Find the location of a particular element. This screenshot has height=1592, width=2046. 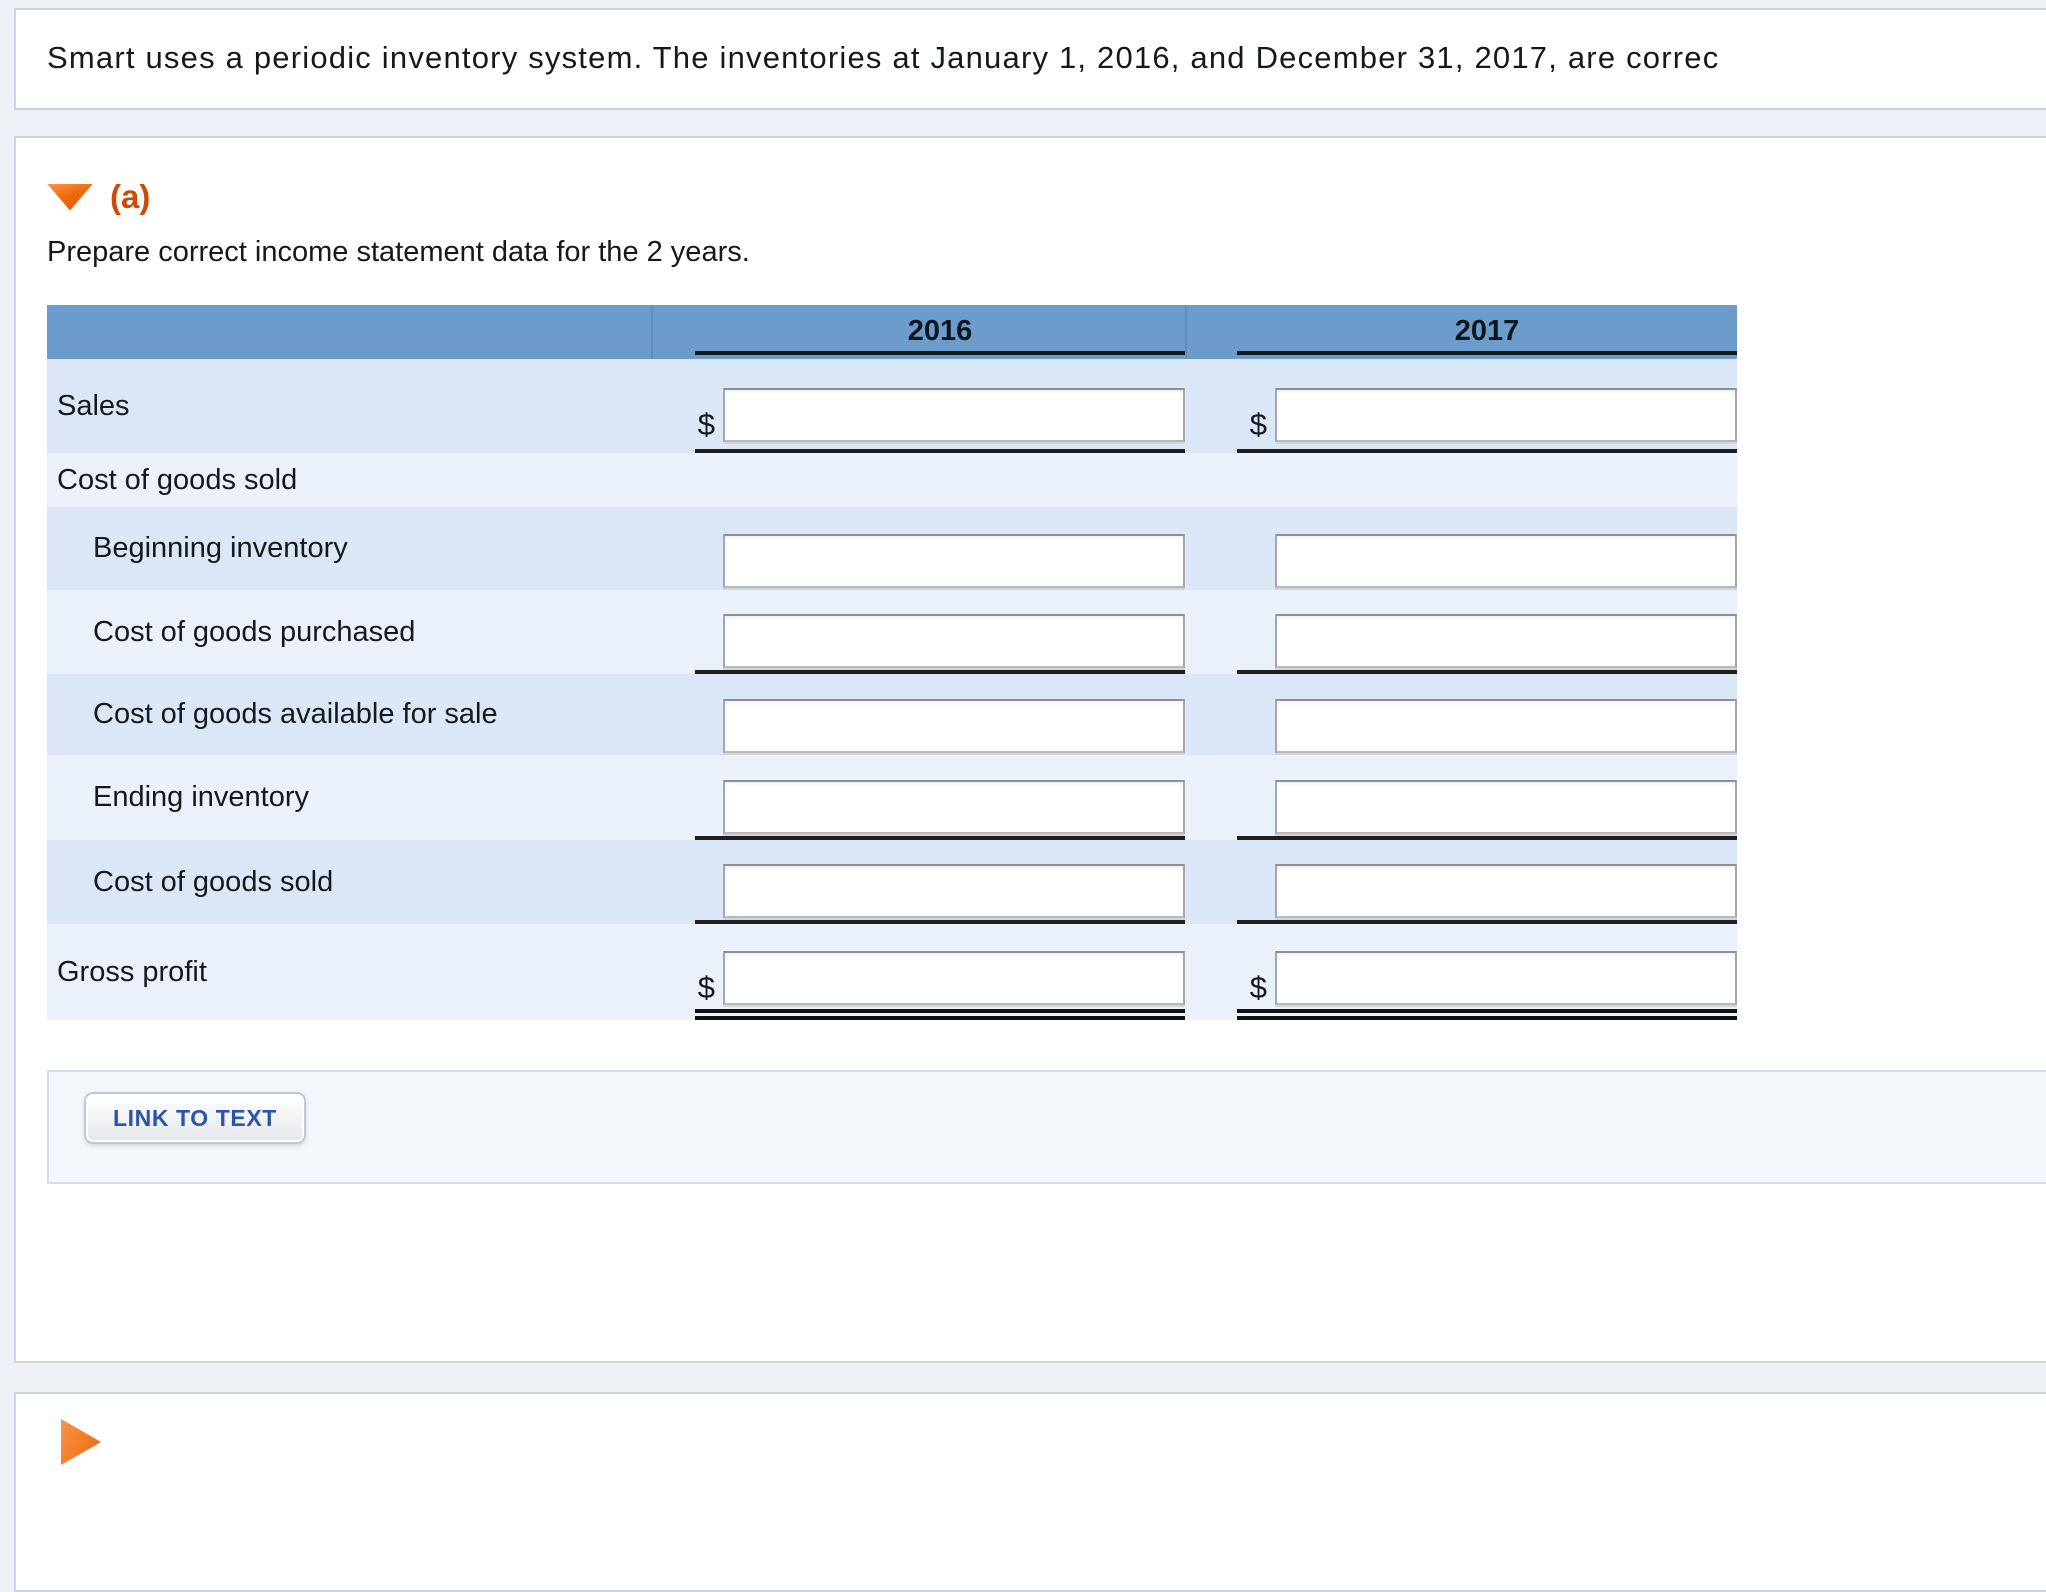

sales-2016-input is located at coordinates (954, 415).